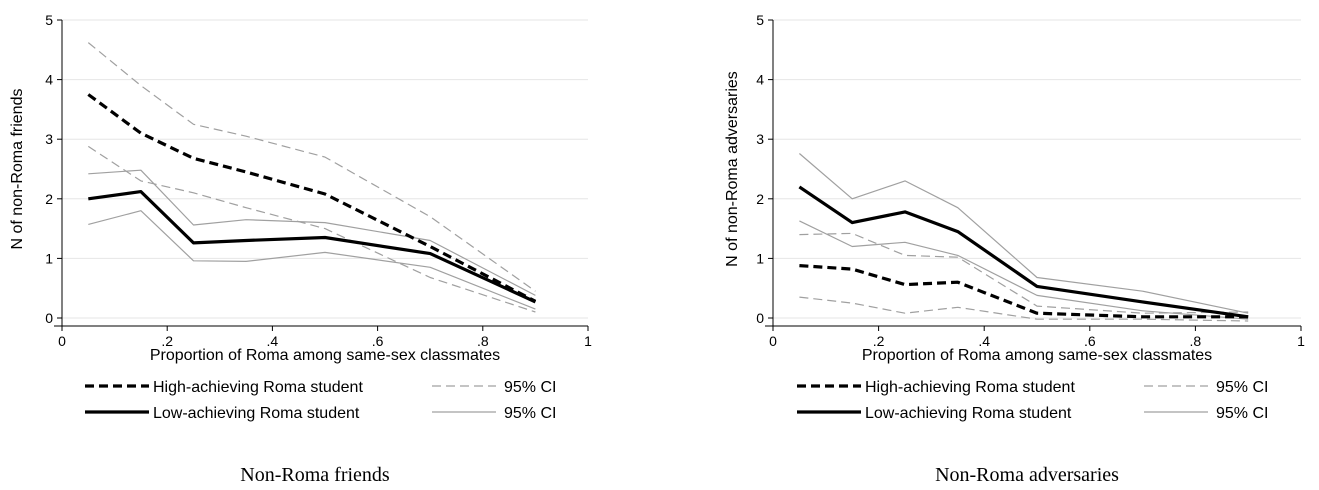 The image size is (1319, 490). What do you see at coordinates (17, 169) in the screenshot?
I see `y-axis-label: N of non-Roma friends` at bounding box center [17, 169].